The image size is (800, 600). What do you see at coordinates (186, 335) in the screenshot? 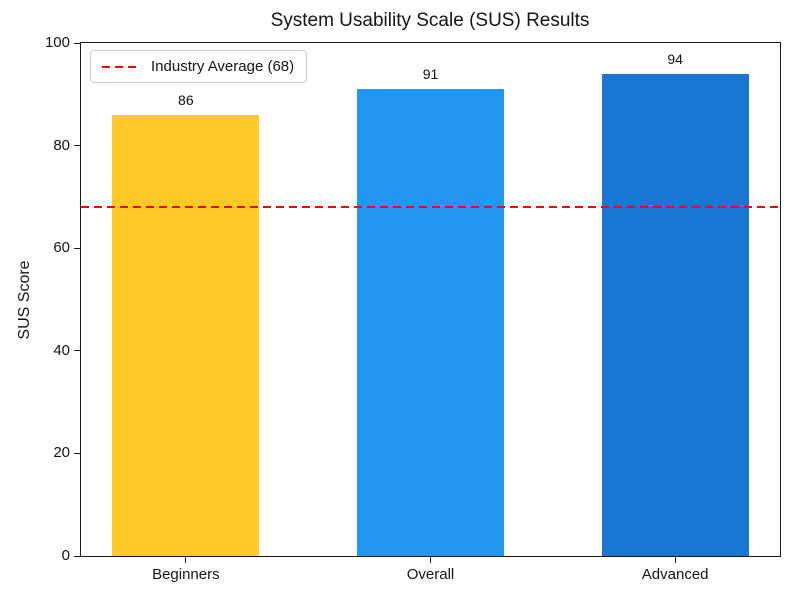
I see `bar-beginners` at bounding box center [186, 335].